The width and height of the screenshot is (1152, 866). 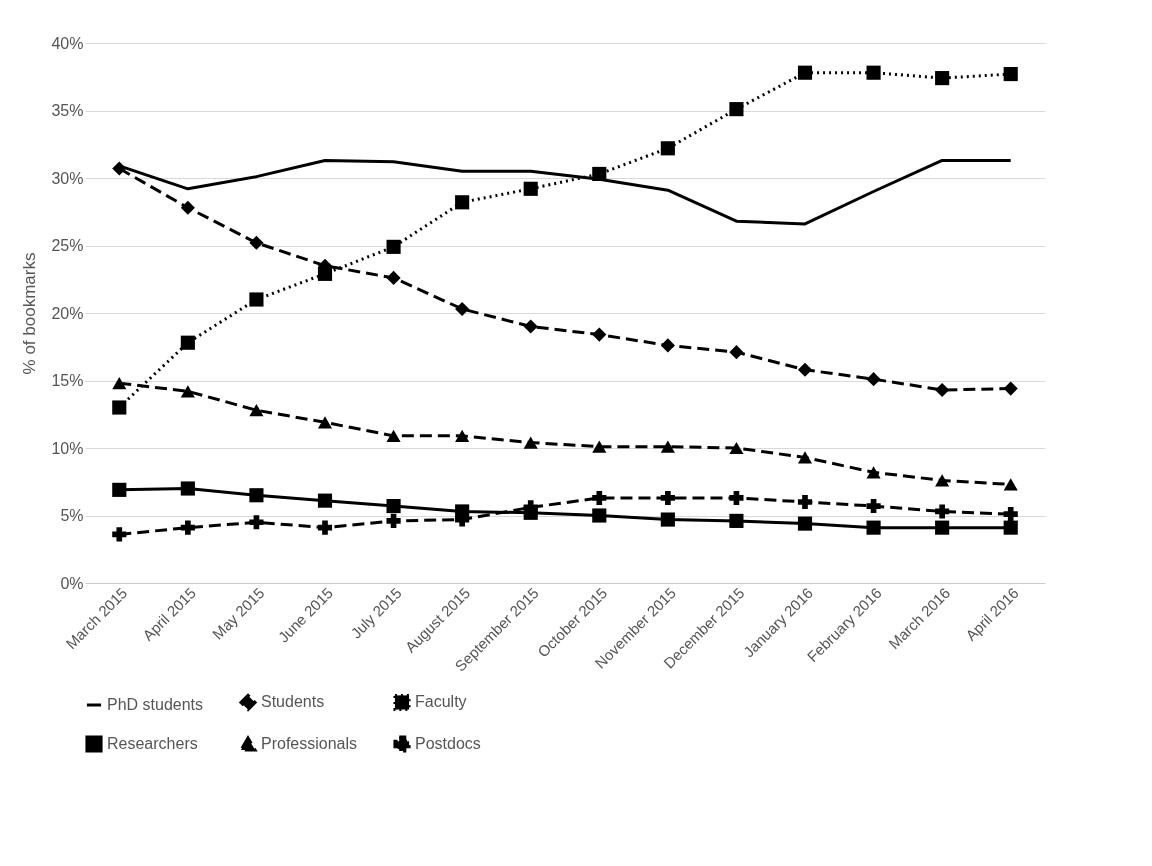 I want to click on y-tick-label: 30%, so click(x=67, y=178).